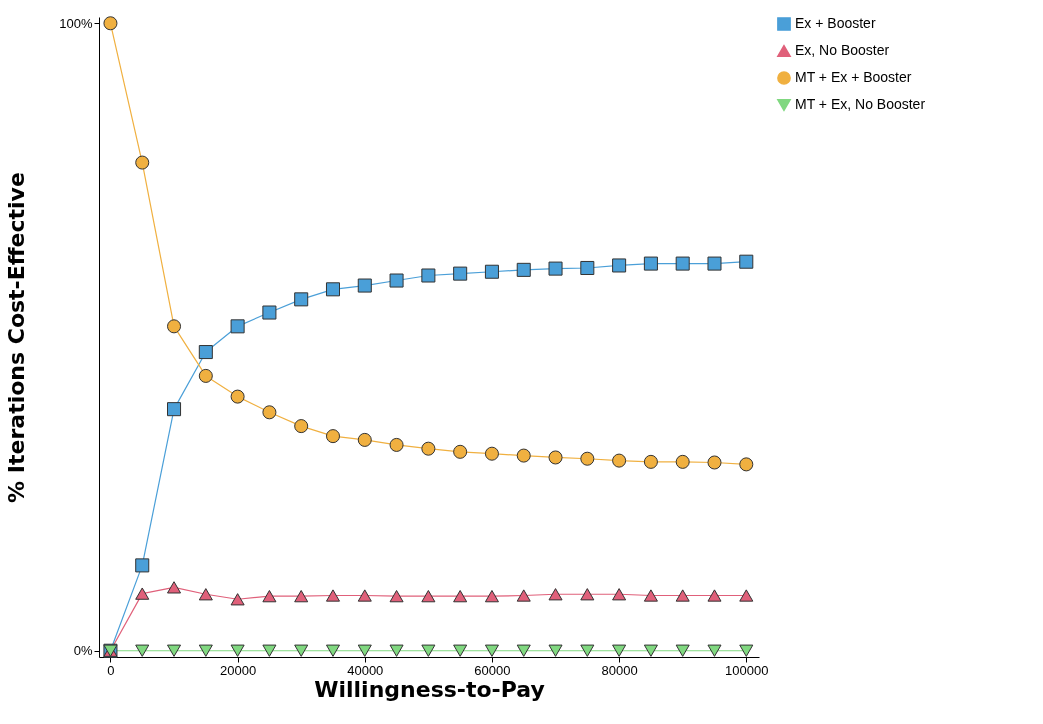  Describe the element at coordinates (429, 689) in the screenshot. I see `x-axis-title: Willingness-to-Pay` at that location.